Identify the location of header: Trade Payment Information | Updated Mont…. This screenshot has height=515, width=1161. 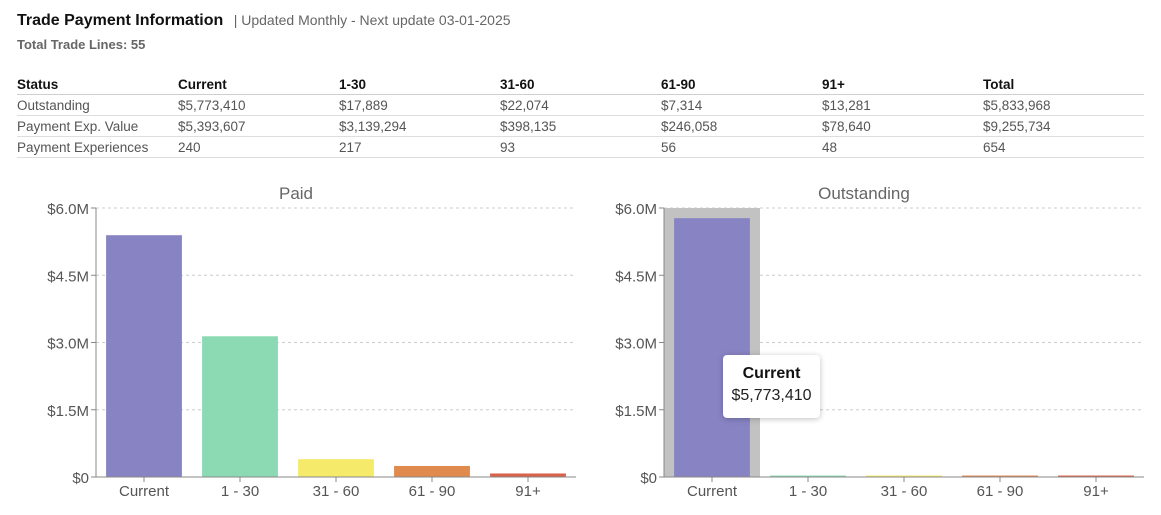
(264, 21).